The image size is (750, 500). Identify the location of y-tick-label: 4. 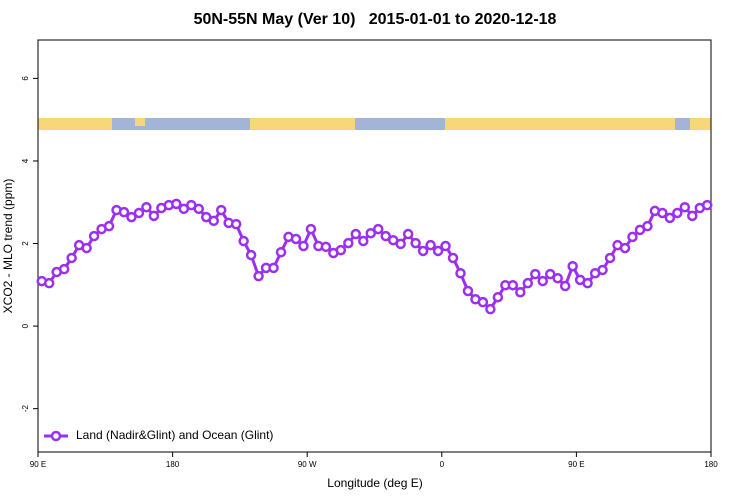
(25, 160).